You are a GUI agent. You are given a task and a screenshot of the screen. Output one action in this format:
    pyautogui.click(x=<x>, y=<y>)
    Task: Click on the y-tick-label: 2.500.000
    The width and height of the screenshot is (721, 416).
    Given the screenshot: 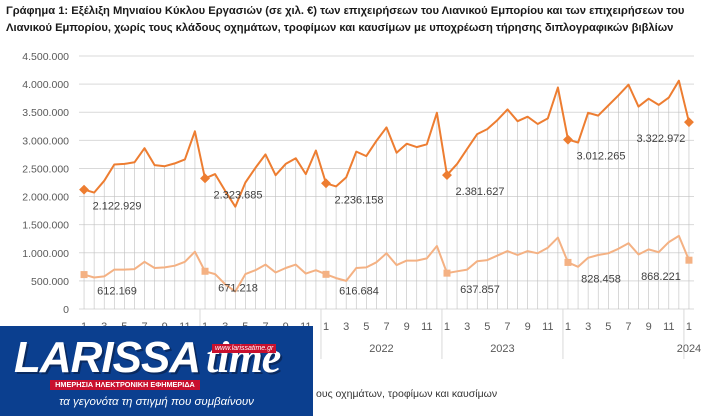 What is the action you would take?
    pyautogui.click(x=45, y=169)
    